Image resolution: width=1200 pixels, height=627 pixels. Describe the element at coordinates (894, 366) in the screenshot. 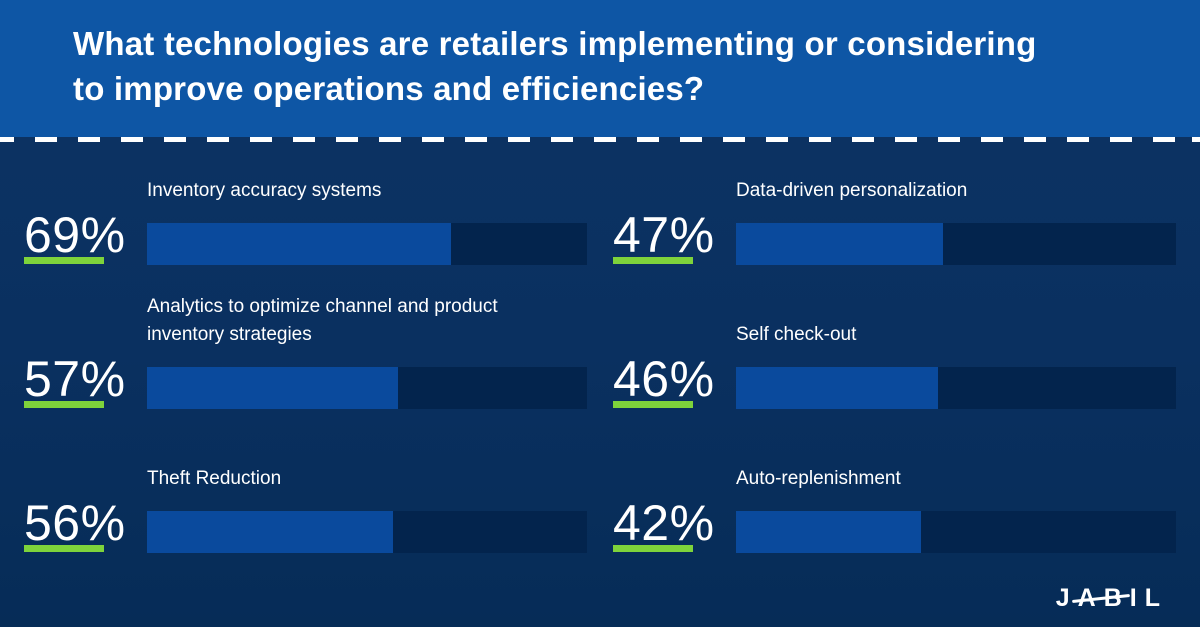

I see `stat-self-checkout: 46% Self check-out` at that location.